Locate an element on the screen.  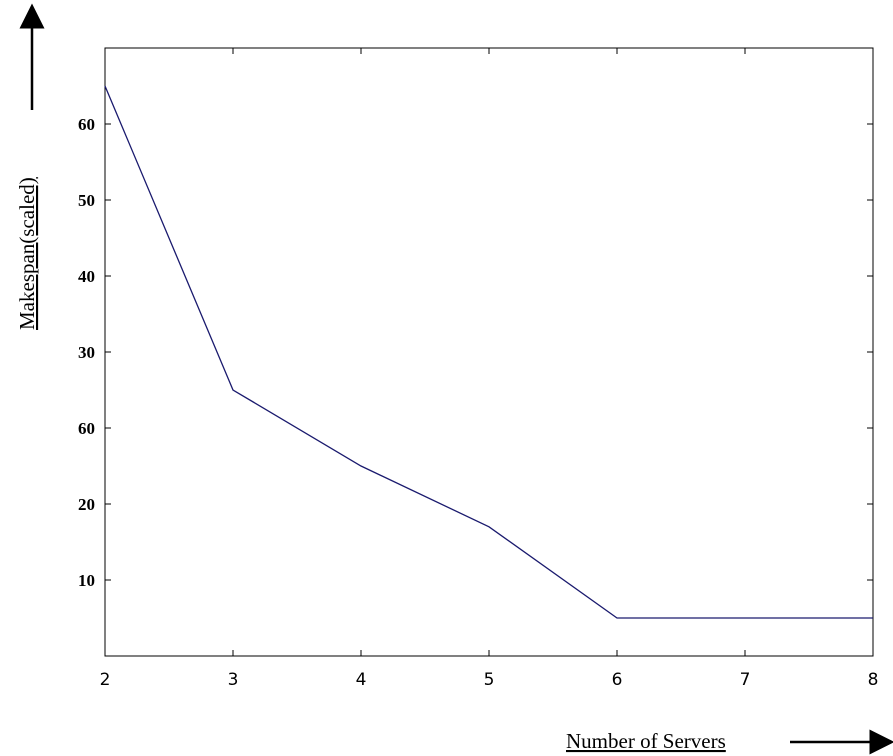
y-tick-label: 50 is located at coordinates (86, 200).